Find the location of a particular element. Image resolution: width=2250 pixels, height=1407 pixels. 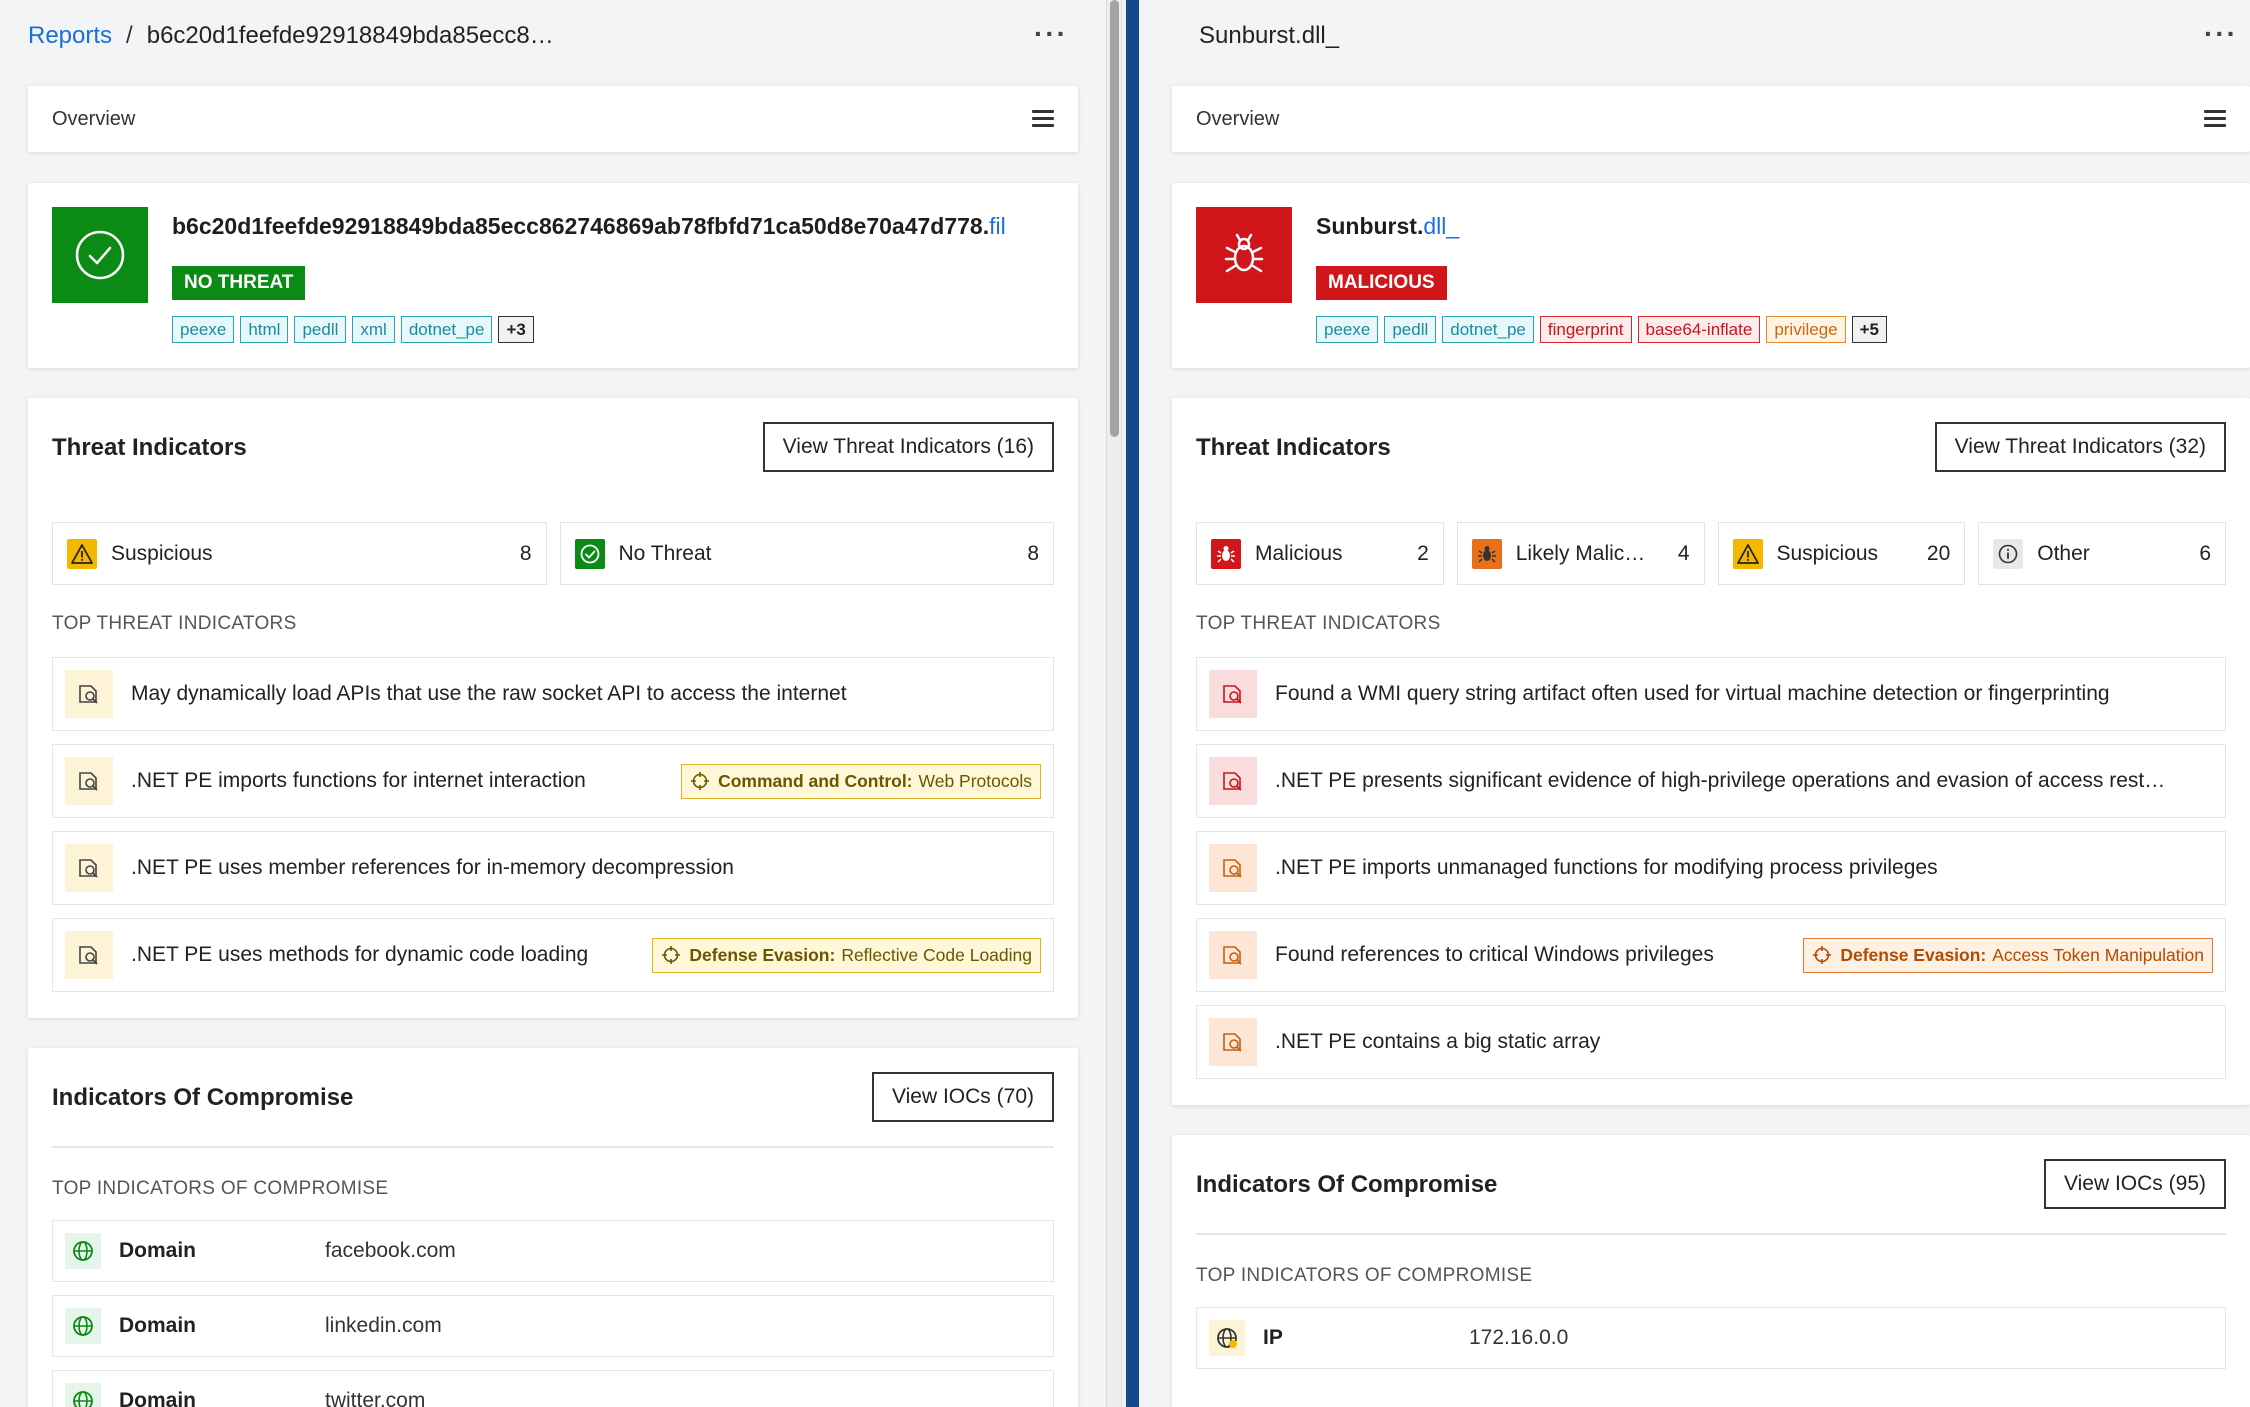

tag-list: peexe html pedll xml dotnet_pe +3 is located at coordinates (353, 329).